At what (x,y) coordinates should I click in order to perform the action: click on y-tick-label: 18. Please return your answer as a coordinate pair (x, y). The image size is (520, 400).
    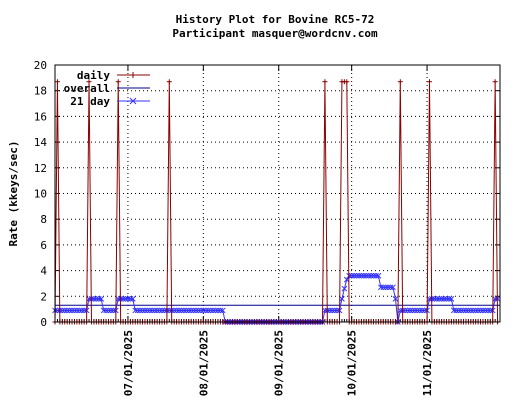
    Looking at the image, I should click on (40, 91).